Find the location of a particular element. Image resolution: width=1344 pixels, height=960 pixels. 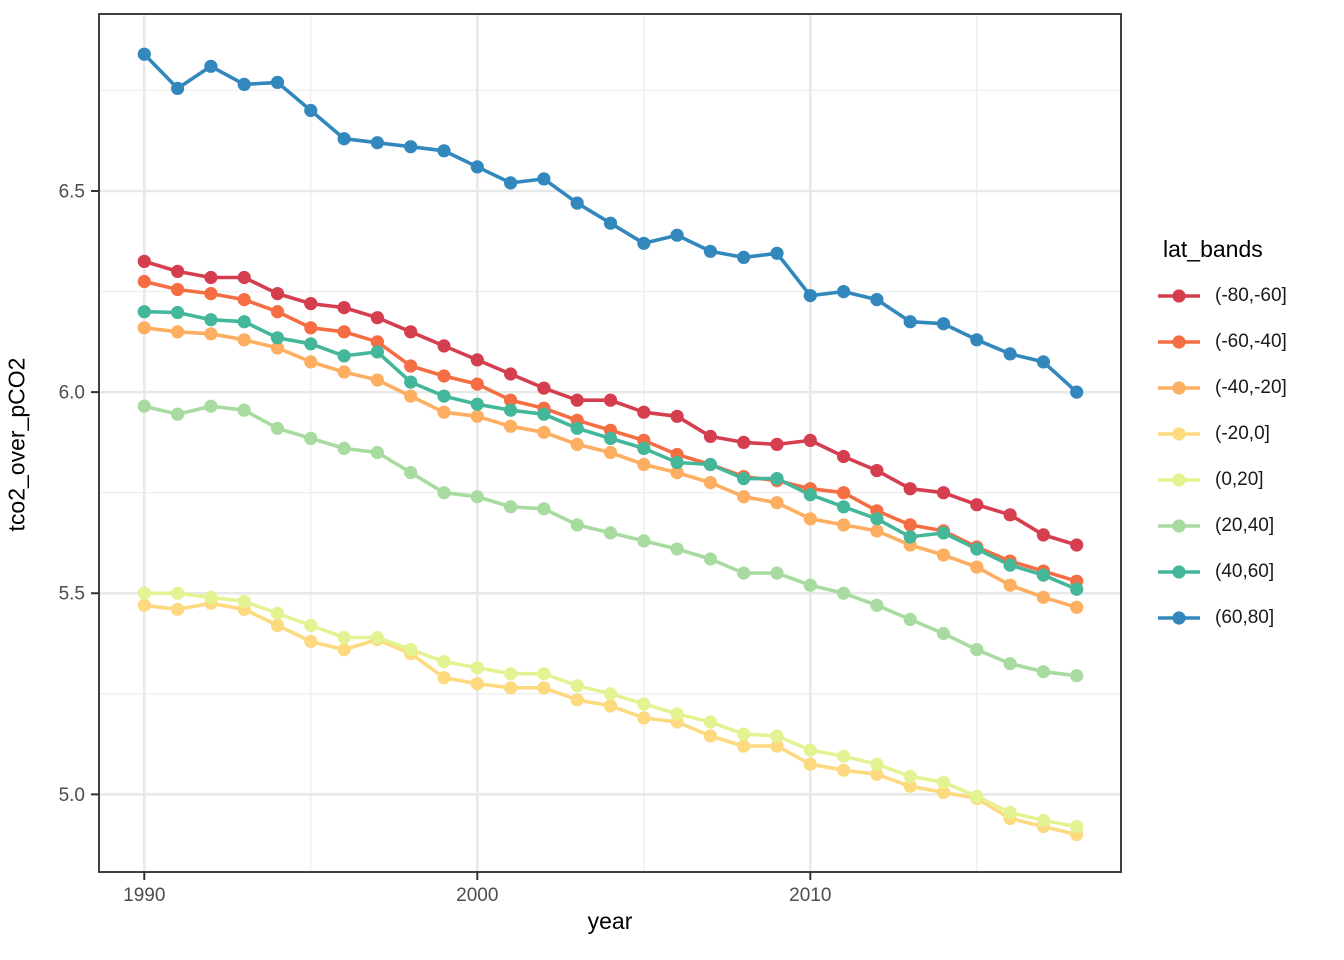

legend-item-7: (60,80] is located at coordinates (1250, 618).